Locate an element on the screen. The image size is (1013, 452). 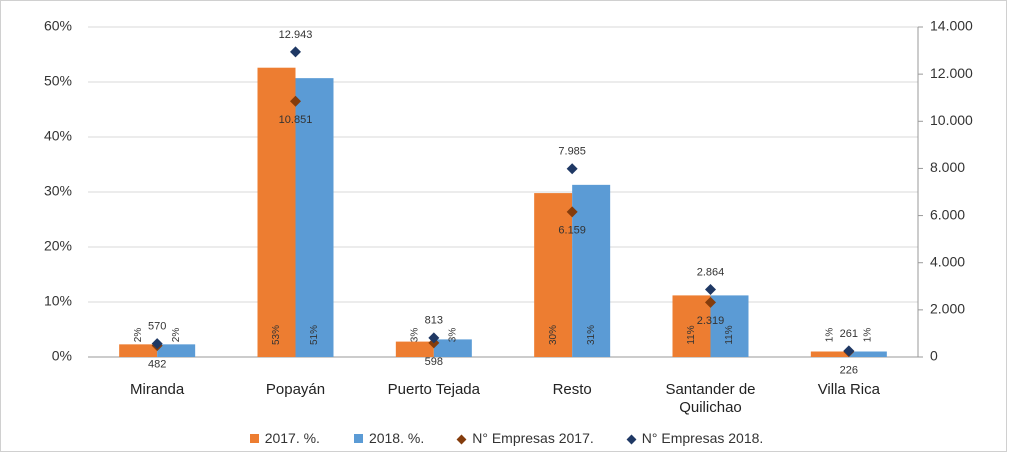
y-tick-label: 30% is located at coordinates (58, 191).